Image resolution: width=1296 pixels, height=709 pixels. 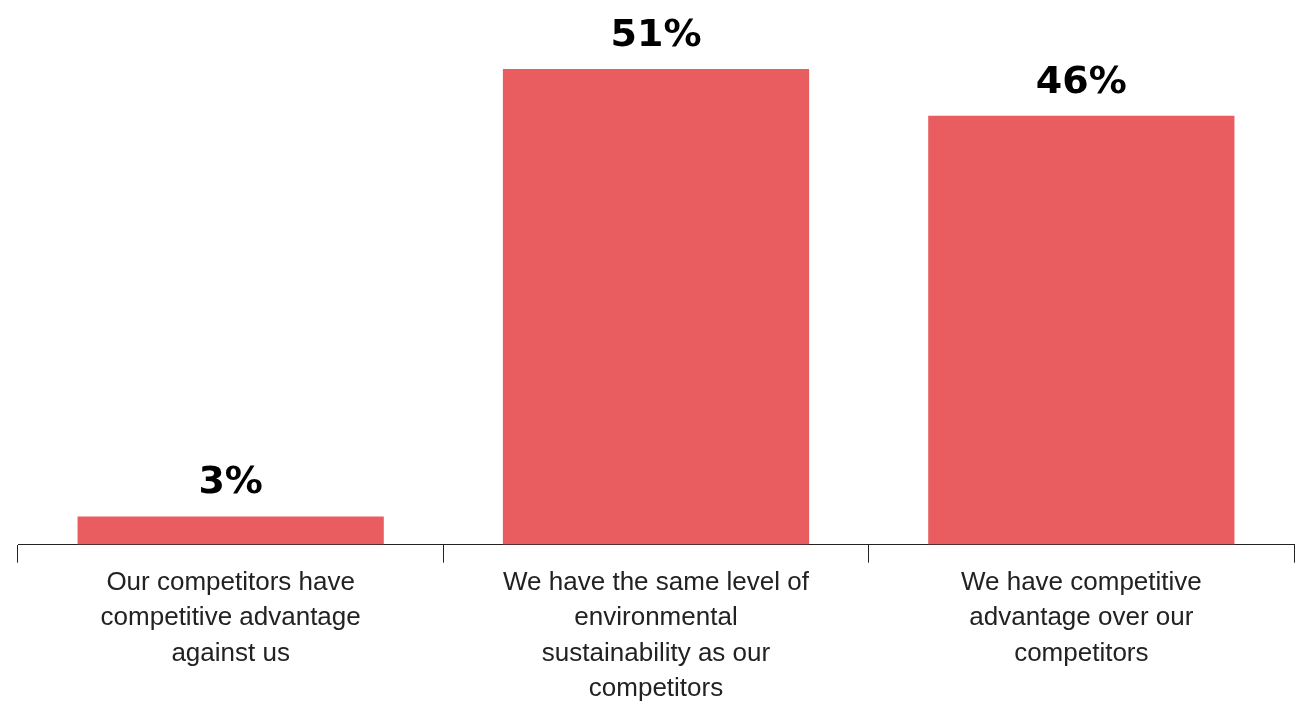 I want to click on data-label: 3%, so click(x=230, y=480).